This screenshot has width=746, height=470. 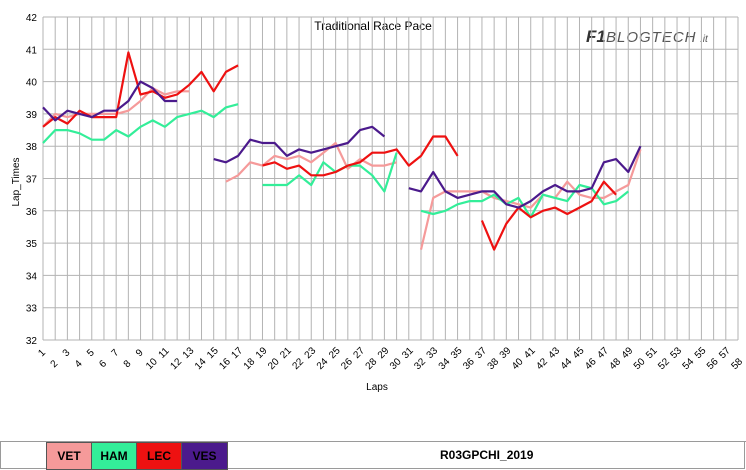 I want to click on x-tick-label: 54, so click(x=689, y=364).